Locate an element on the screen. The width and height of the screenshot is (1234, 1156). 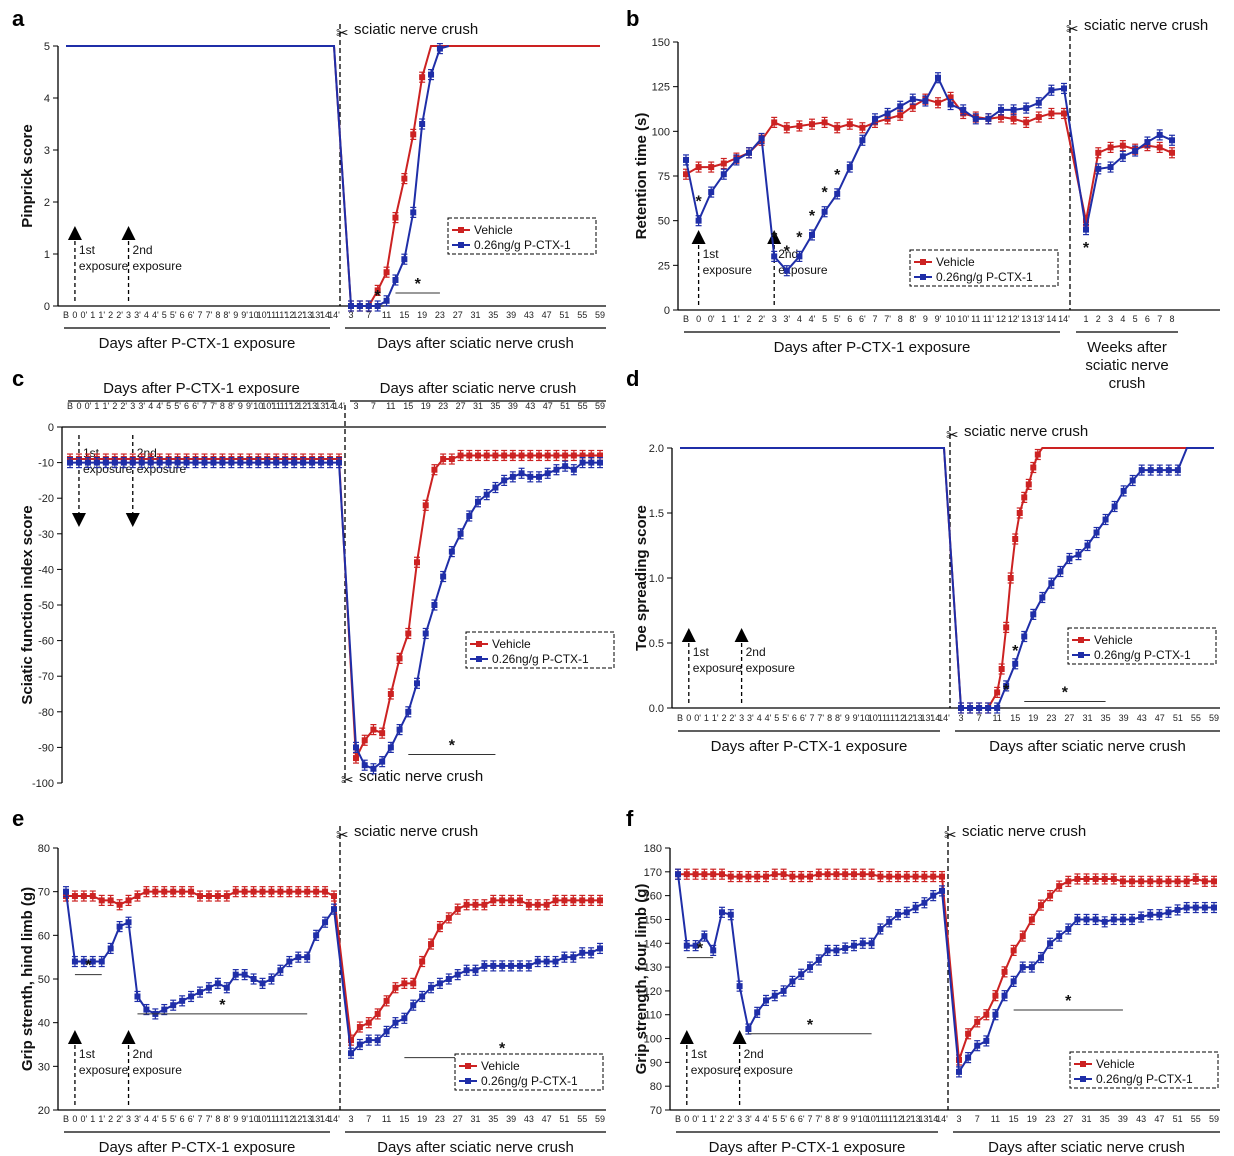
x-tick-label: 7' is located at coordinates (213, 406).